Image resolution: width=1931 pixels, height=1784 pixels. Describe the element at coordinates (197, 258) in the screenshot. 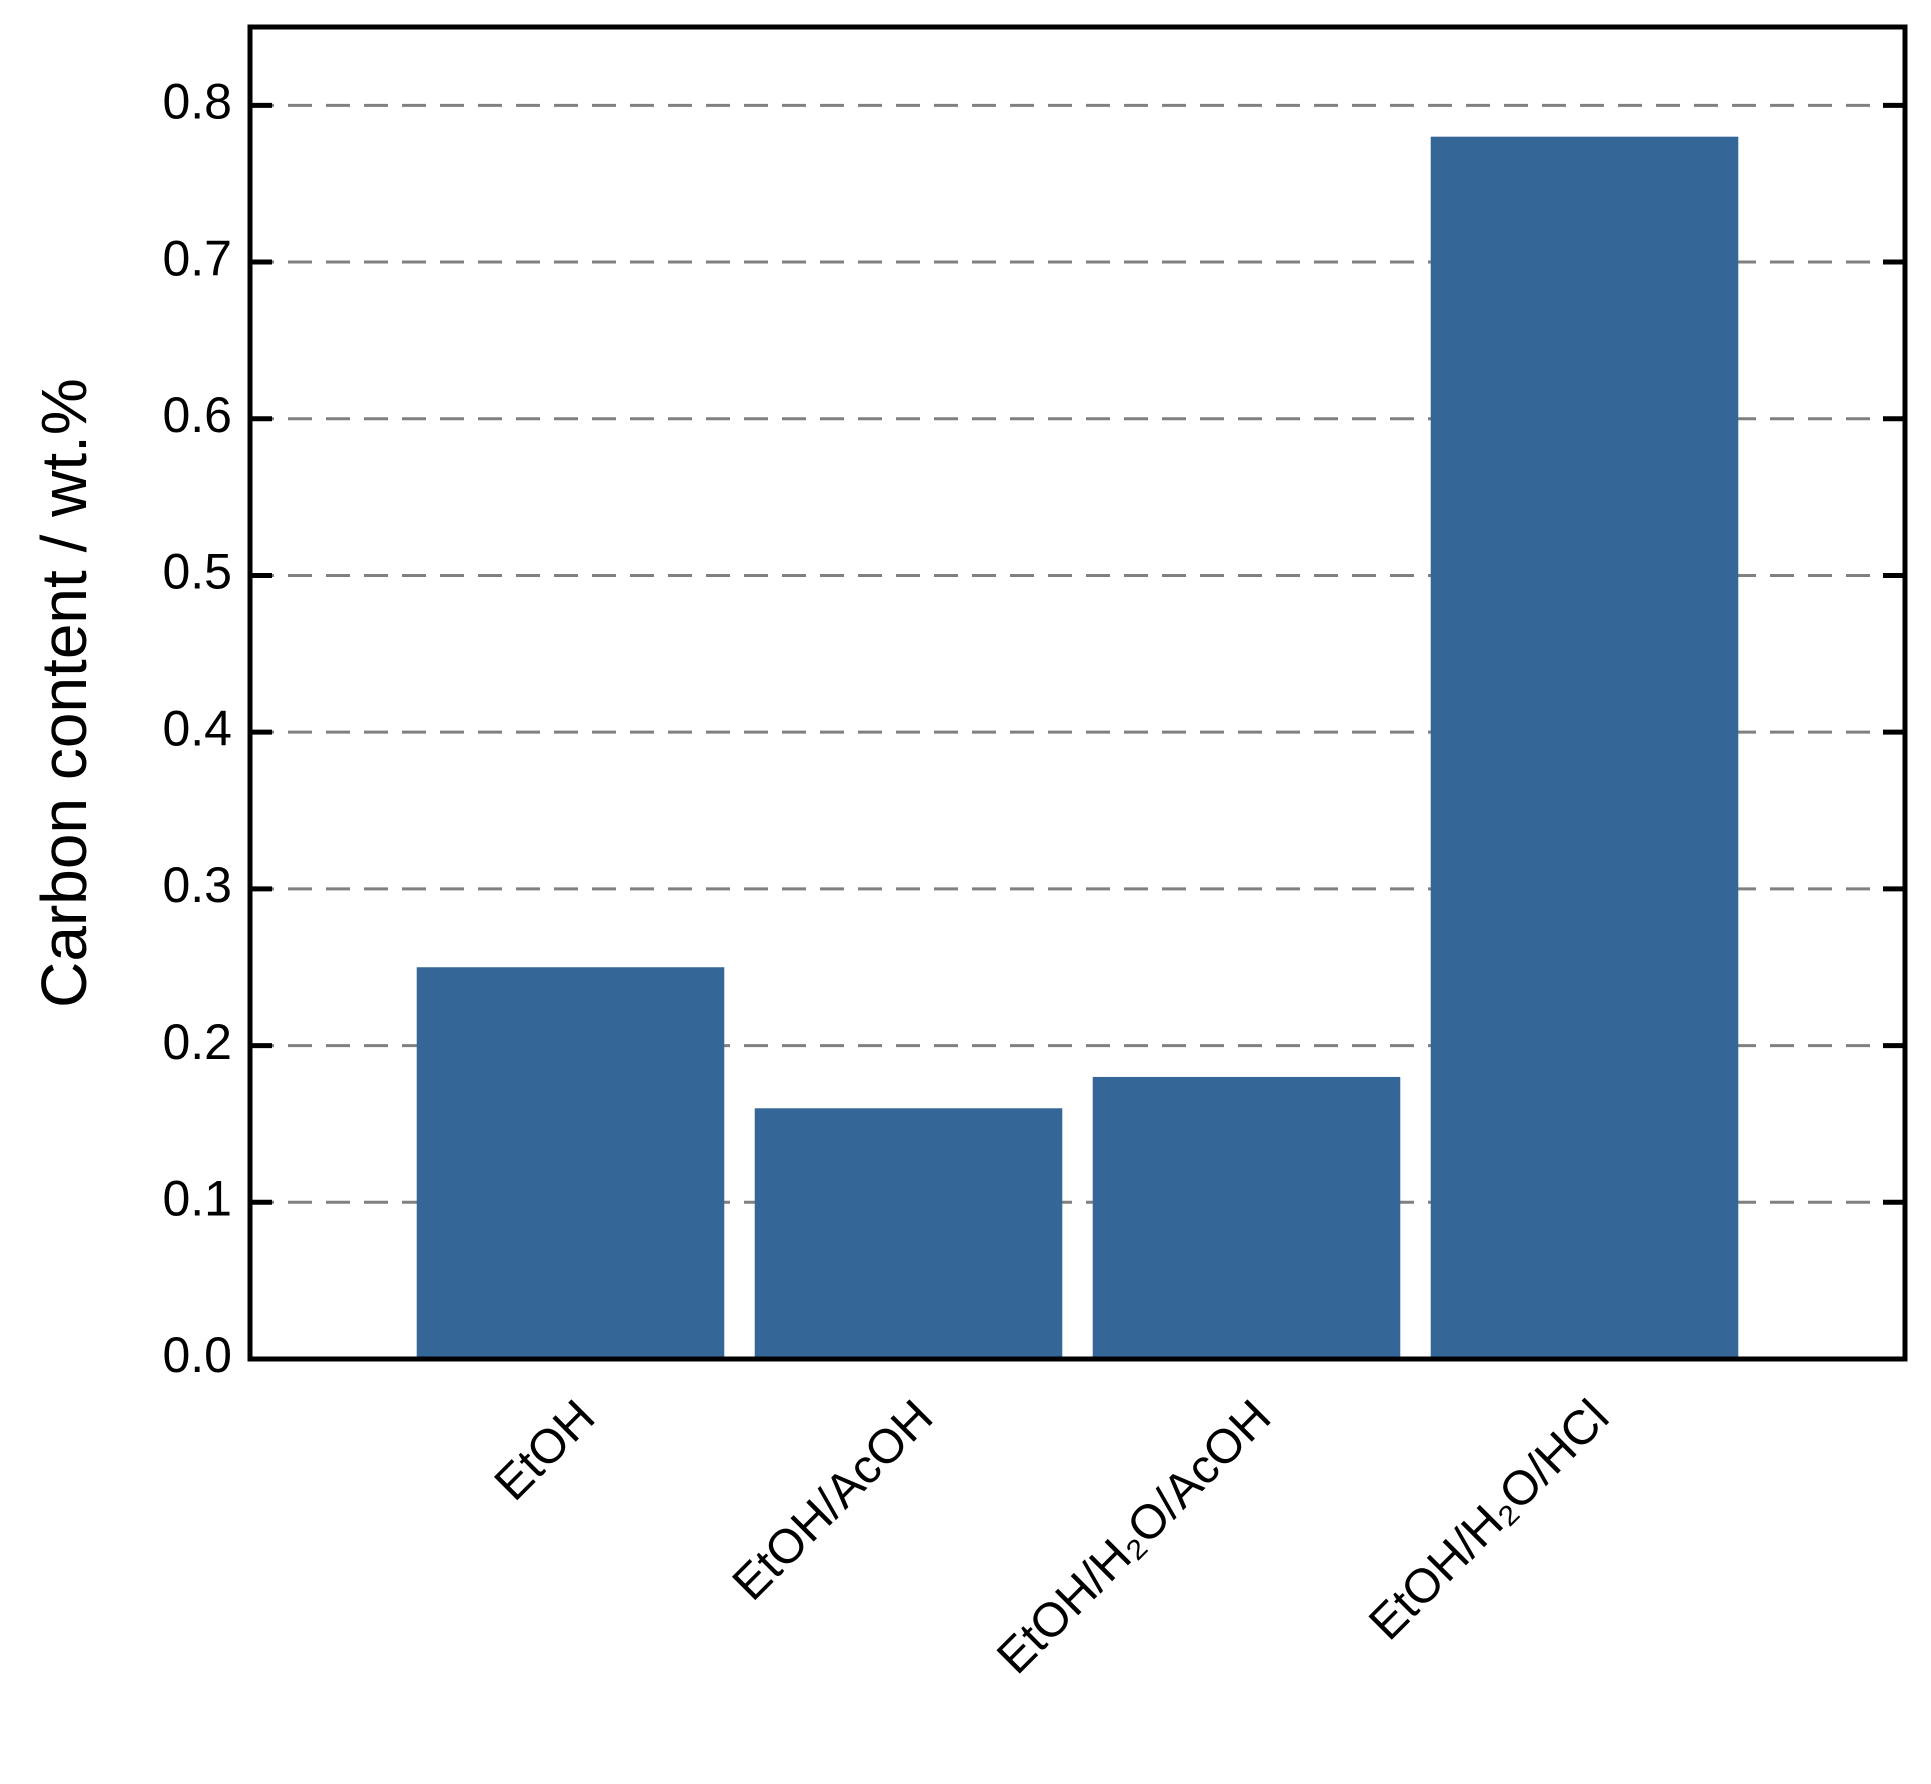

I see `y-tick-label: 0.7` at that location.